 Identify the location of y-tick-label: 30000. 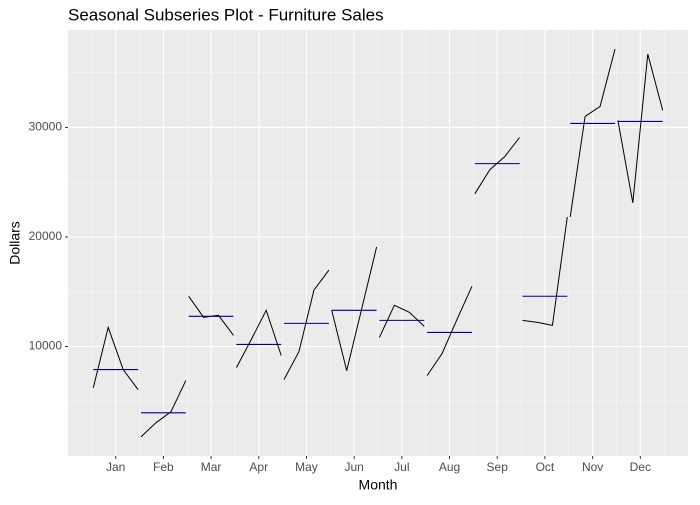
(46, 127).